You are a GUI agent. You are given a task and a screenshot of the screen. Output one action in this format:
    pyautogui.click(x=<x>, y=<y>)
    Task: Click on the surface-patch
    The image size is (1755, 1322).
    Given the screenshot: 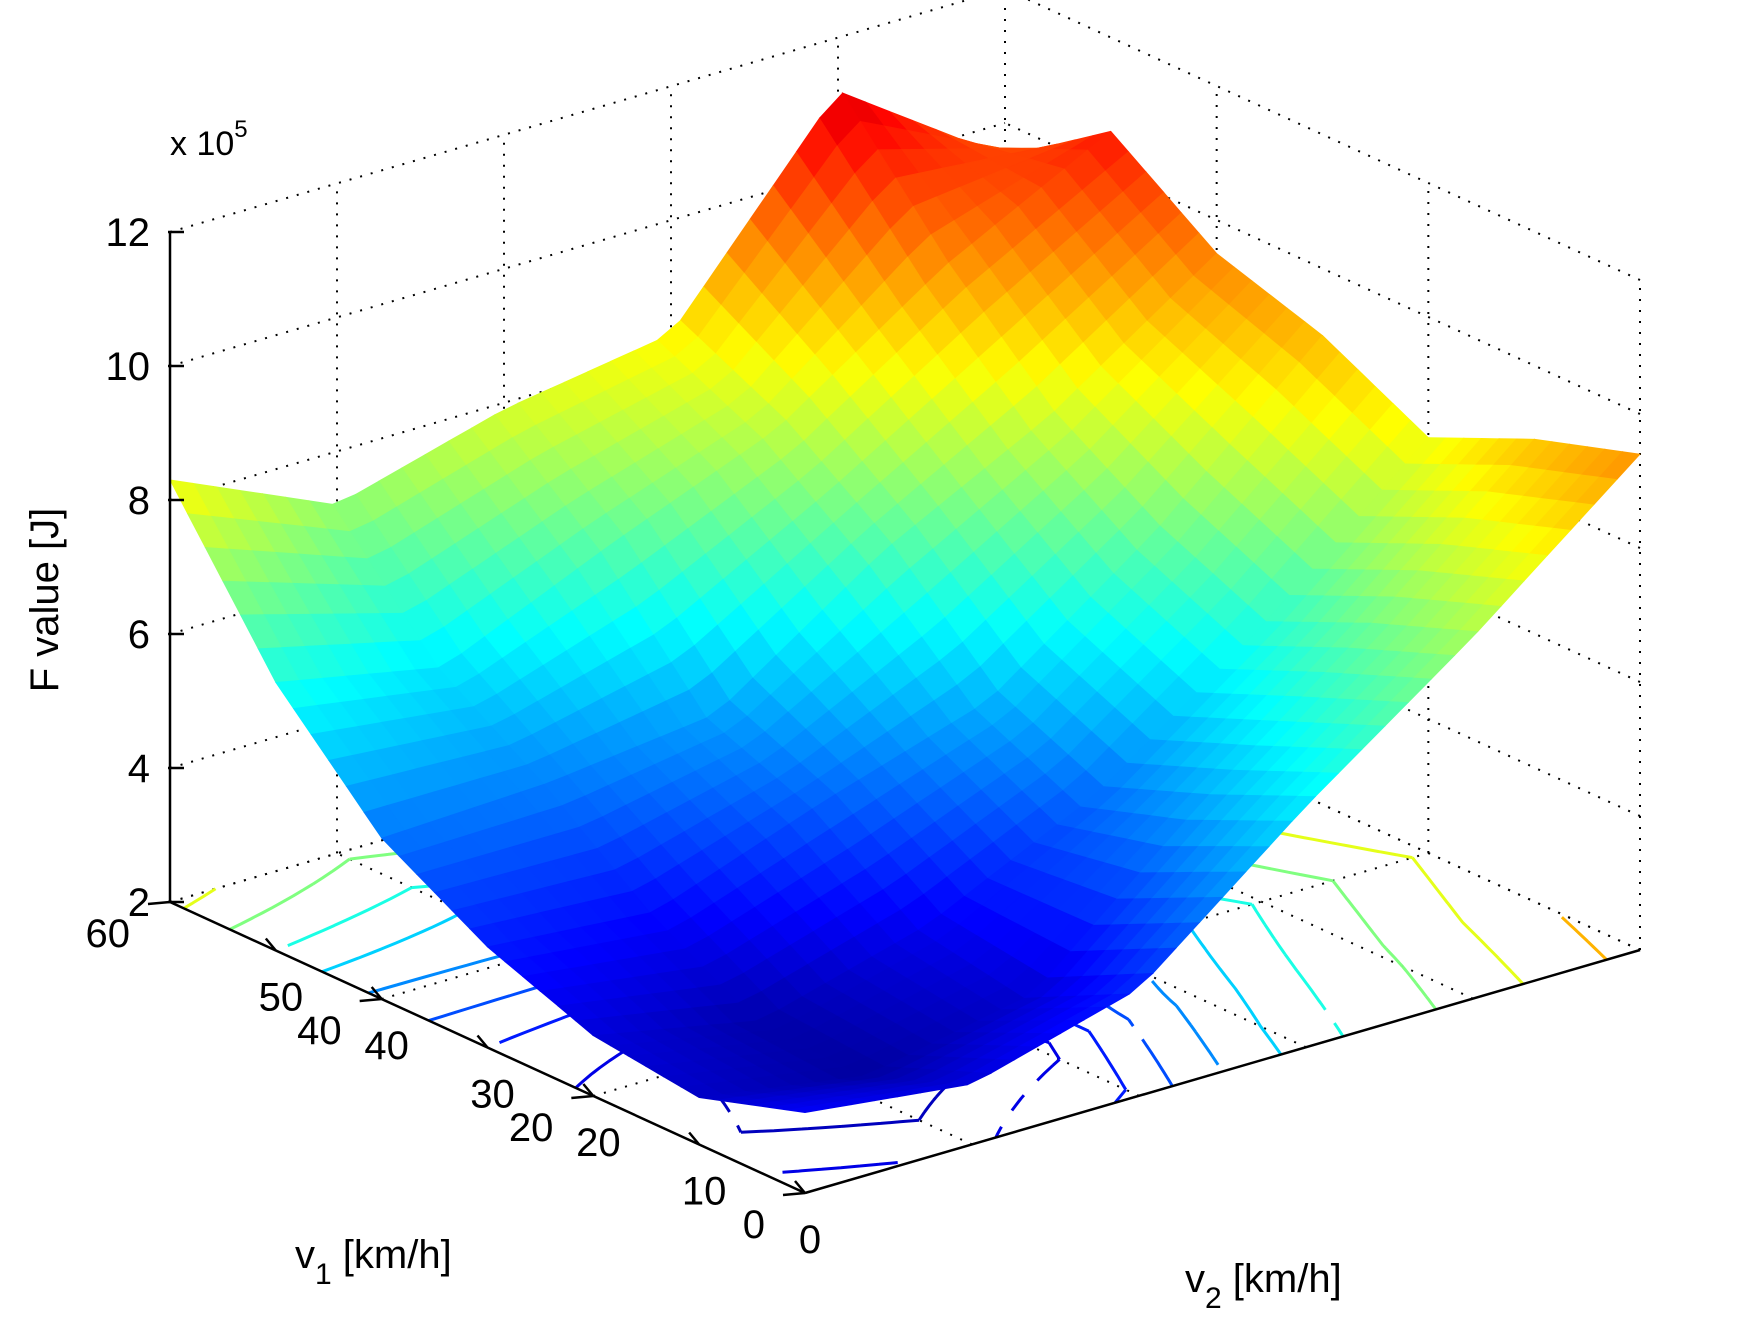 What is the action you would take?
    pyautogui.click(x=808, y=1109)
    